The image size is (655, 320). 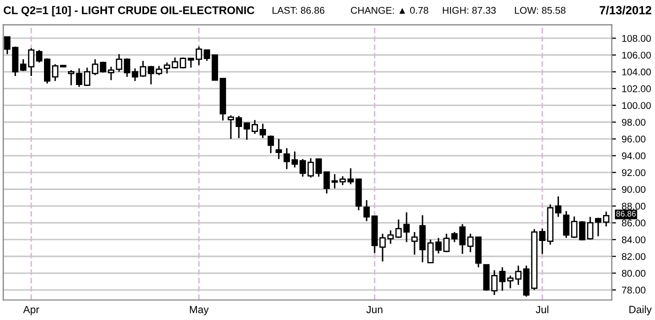 What do you see at coordinates (636, 38) in the screenshot?
I see `y-tick-label: 108.00` at bounding box center [636, 38].